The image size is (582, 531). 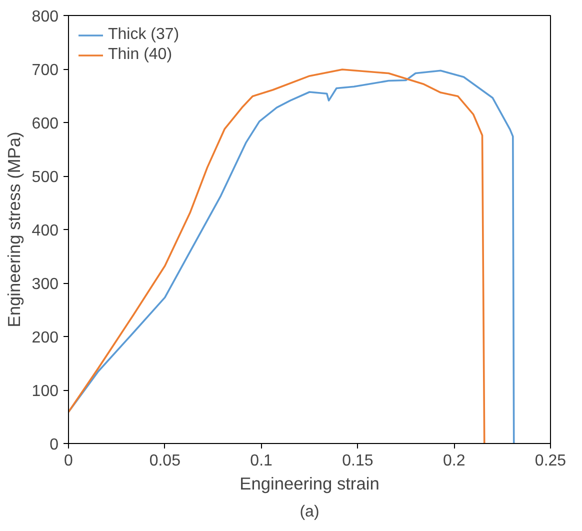 I want to click on y-tick-label: 500, so click(x=45, y=177).